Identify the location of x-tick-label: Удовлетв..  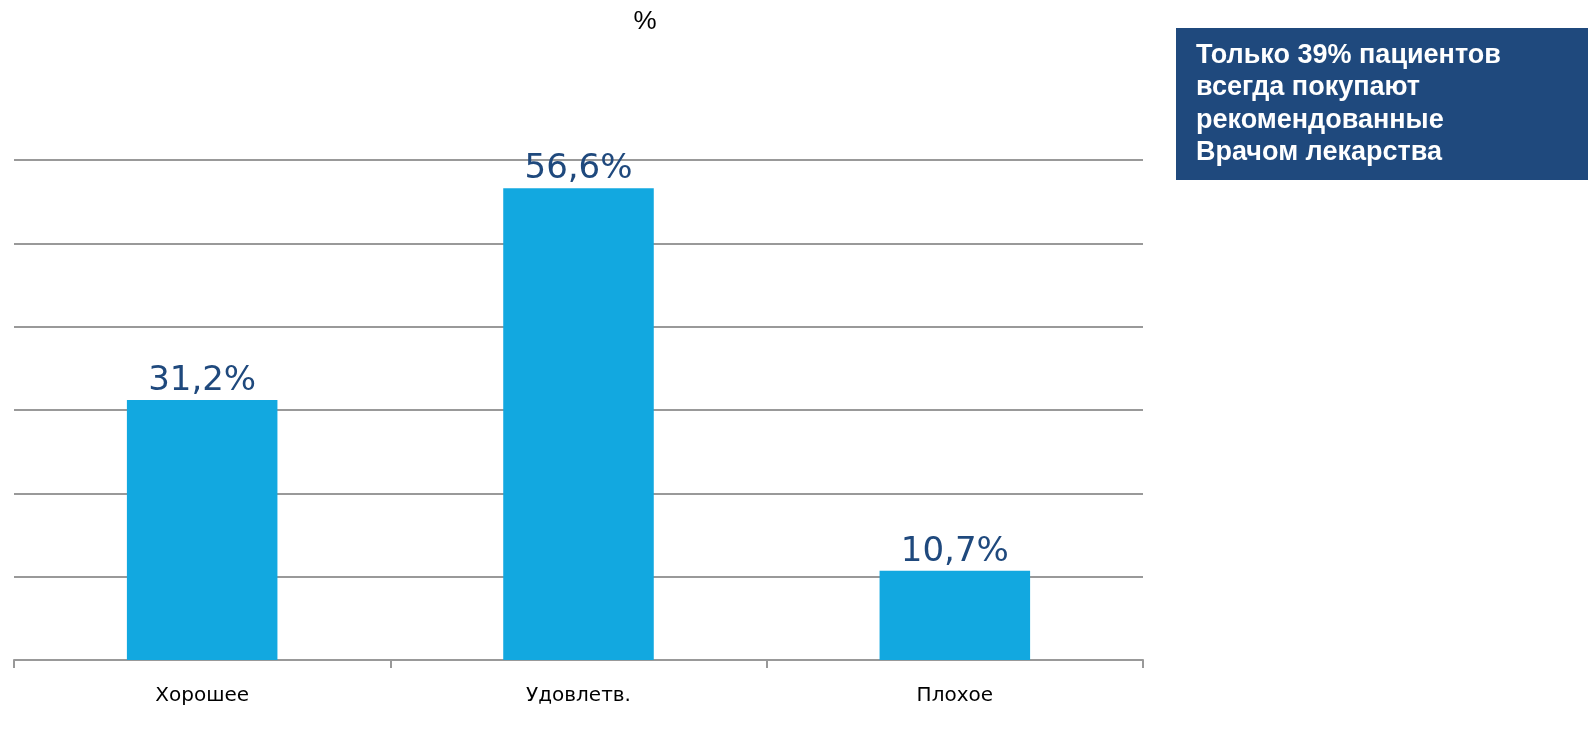
(578, 694).